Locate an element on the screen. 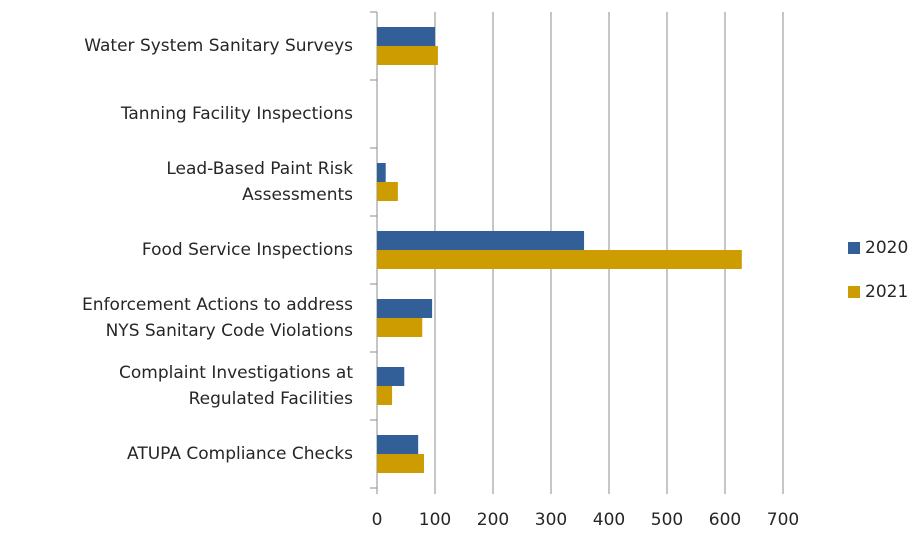 The height and width of the screenshot is (538, 921). y-tick-label: ATUPA Compliance Checks is located at coordinates (240, 454).